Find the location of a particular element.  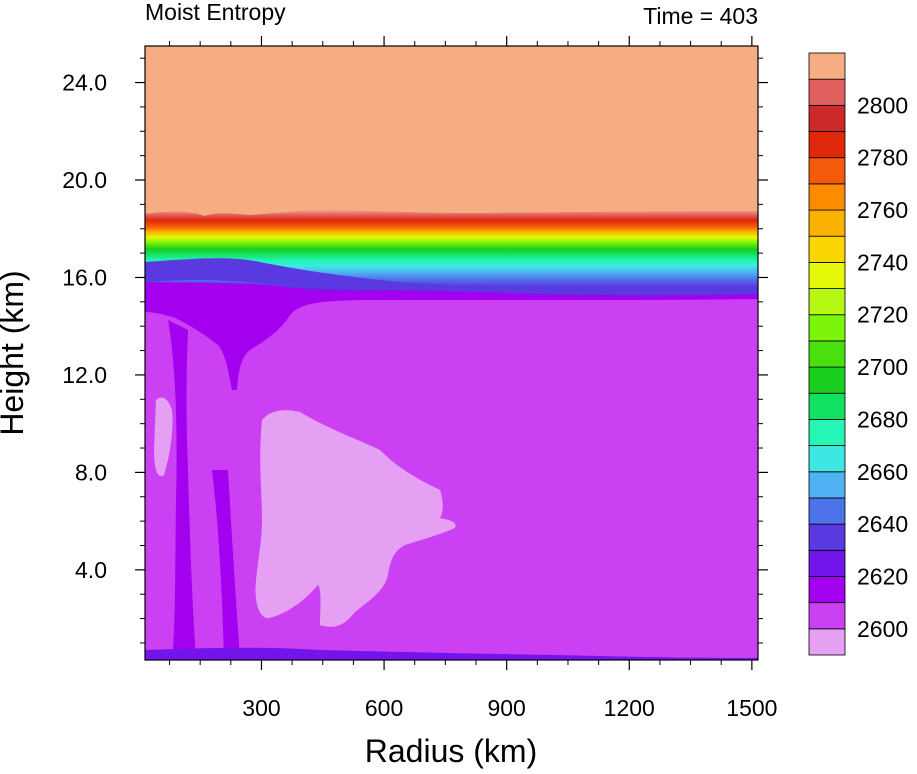

colorbar-label: 2700 is located at coordinates (882, 367).